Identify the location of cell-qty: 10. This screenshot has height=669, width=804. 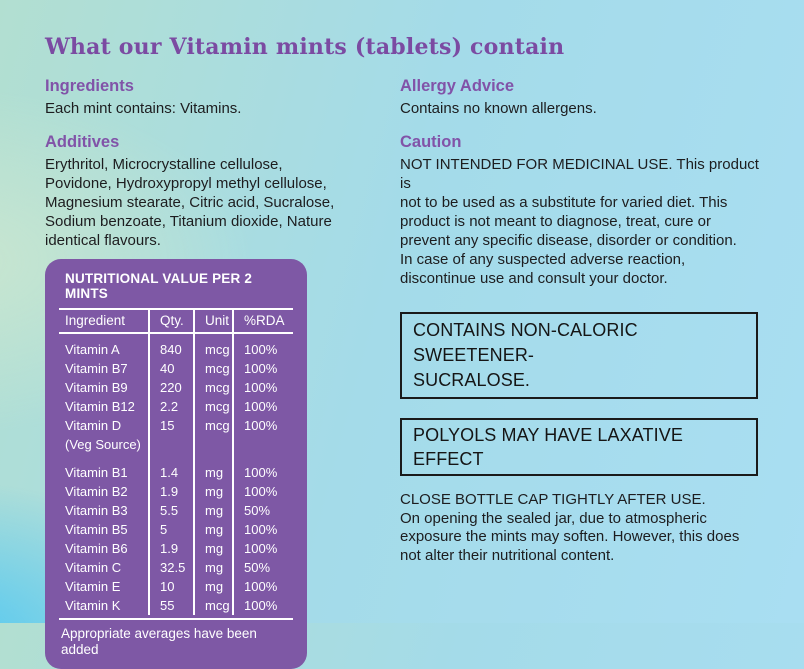
(172, 586).